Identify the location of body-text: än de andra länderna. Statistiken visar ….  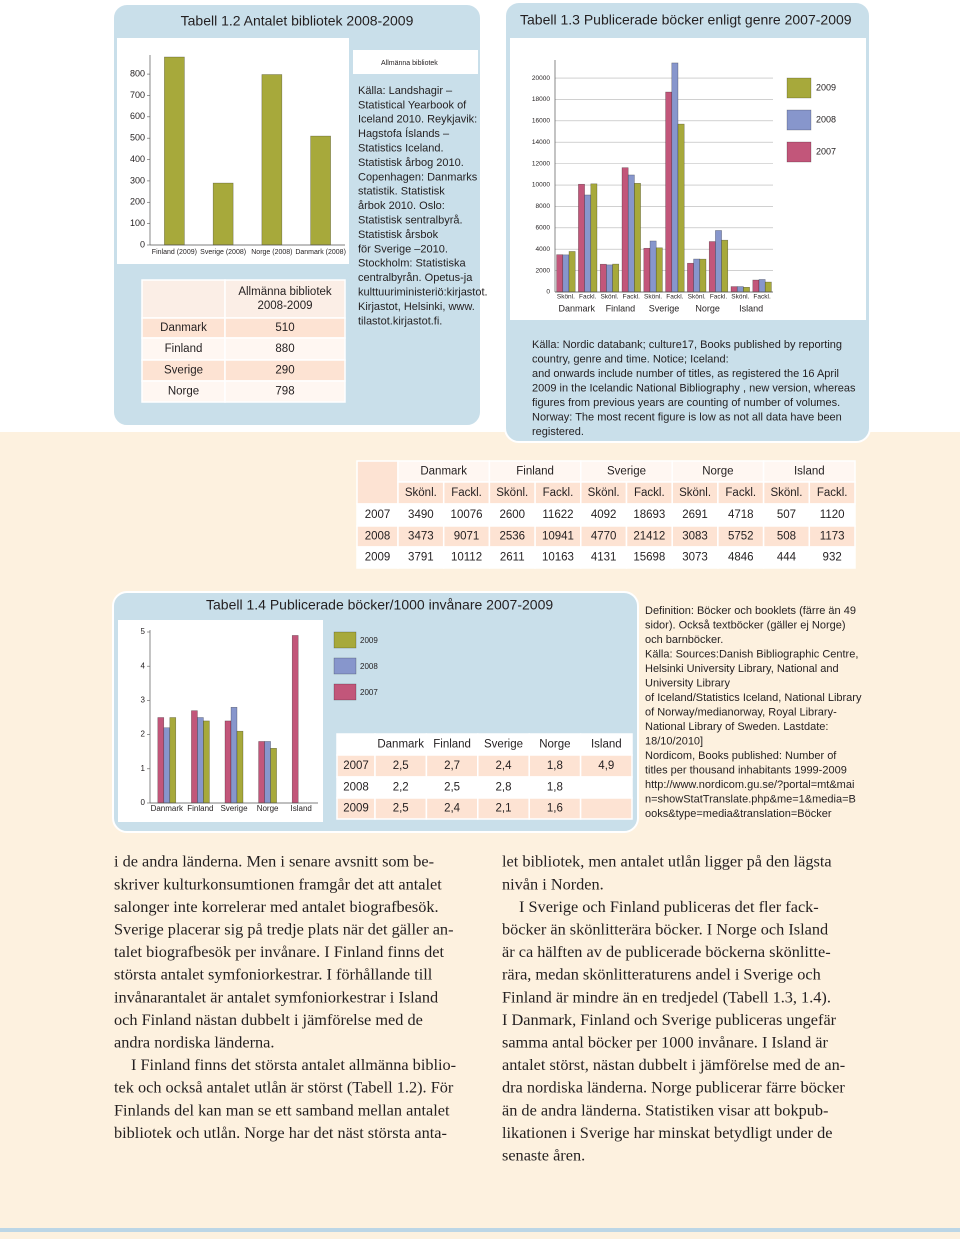
(665, 1109).